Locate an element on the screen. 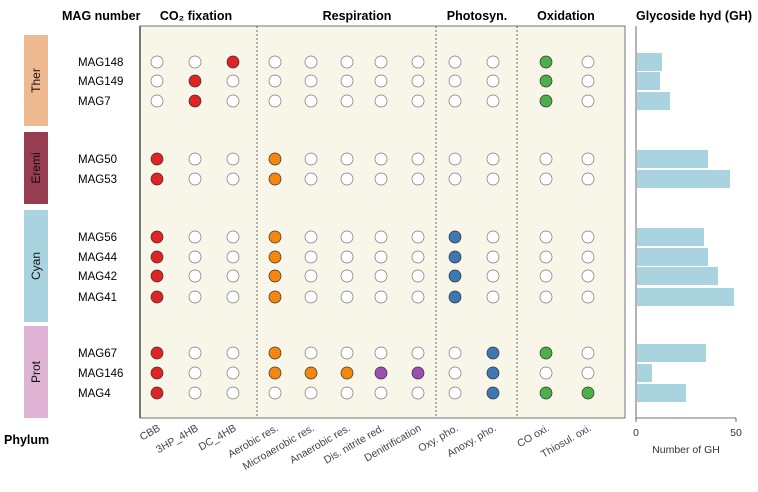 The image size is (758, 492). mag-label: MAG53 is located at coordinates (97, 180).